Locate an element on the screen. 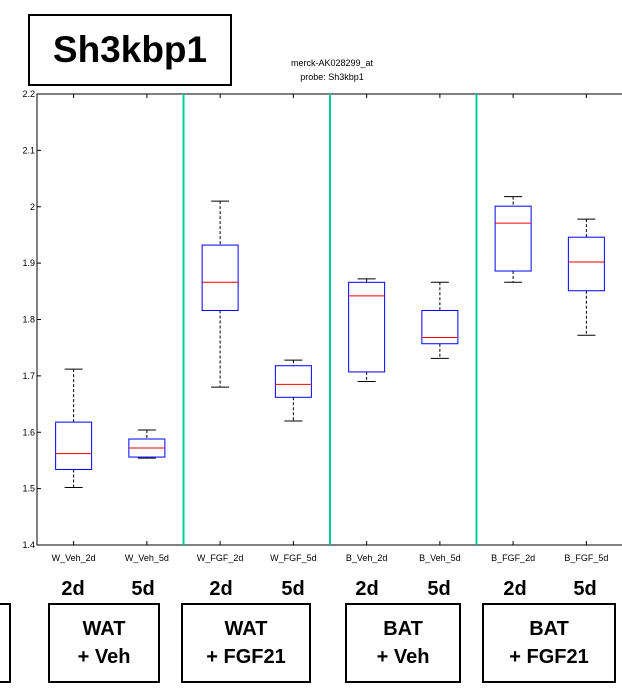 Image resolution: width=622 pixels, height=691 pixels. day-label-6: 5d is located at coordinates (439, 589).